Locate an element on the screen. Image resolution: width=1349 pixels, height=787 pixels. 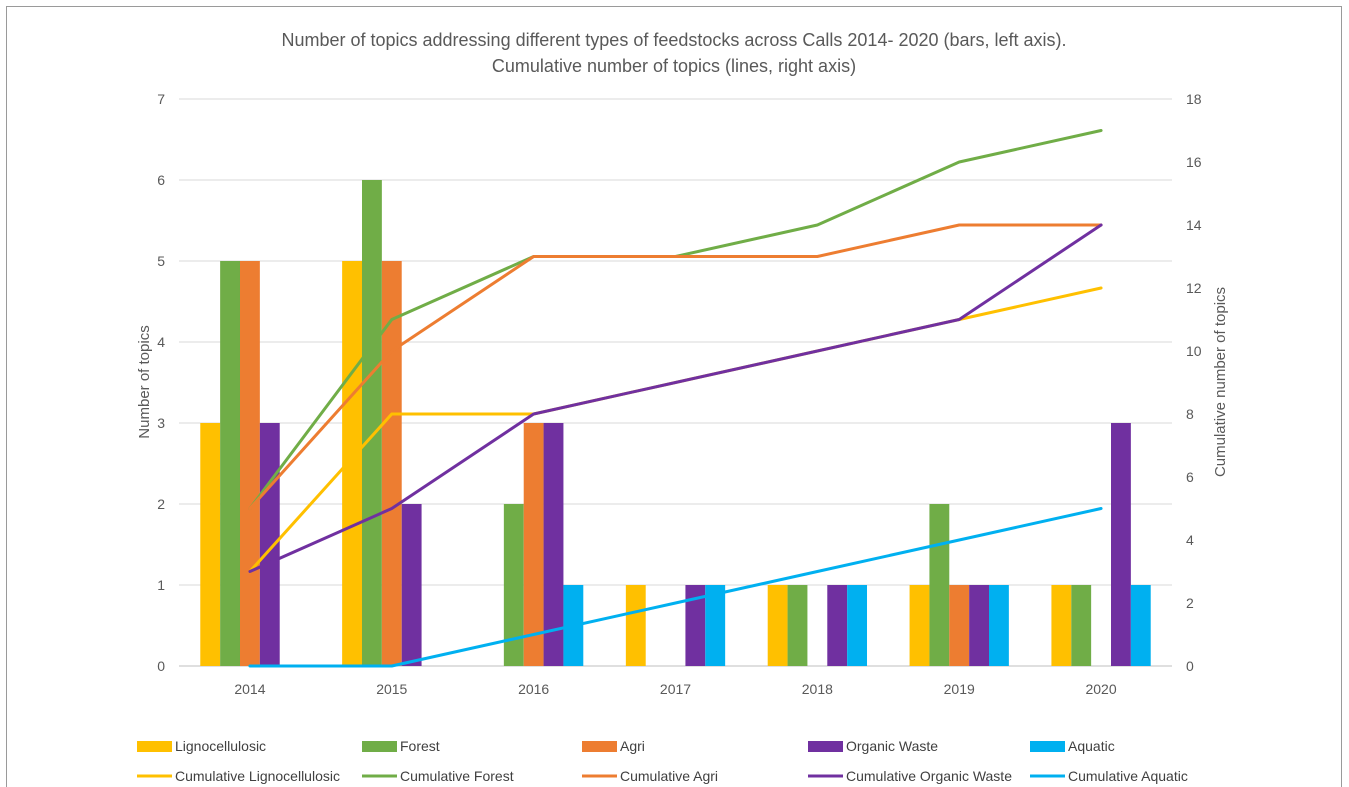
legend-label: Lignocellulosic is located at coordinates (220, 746).